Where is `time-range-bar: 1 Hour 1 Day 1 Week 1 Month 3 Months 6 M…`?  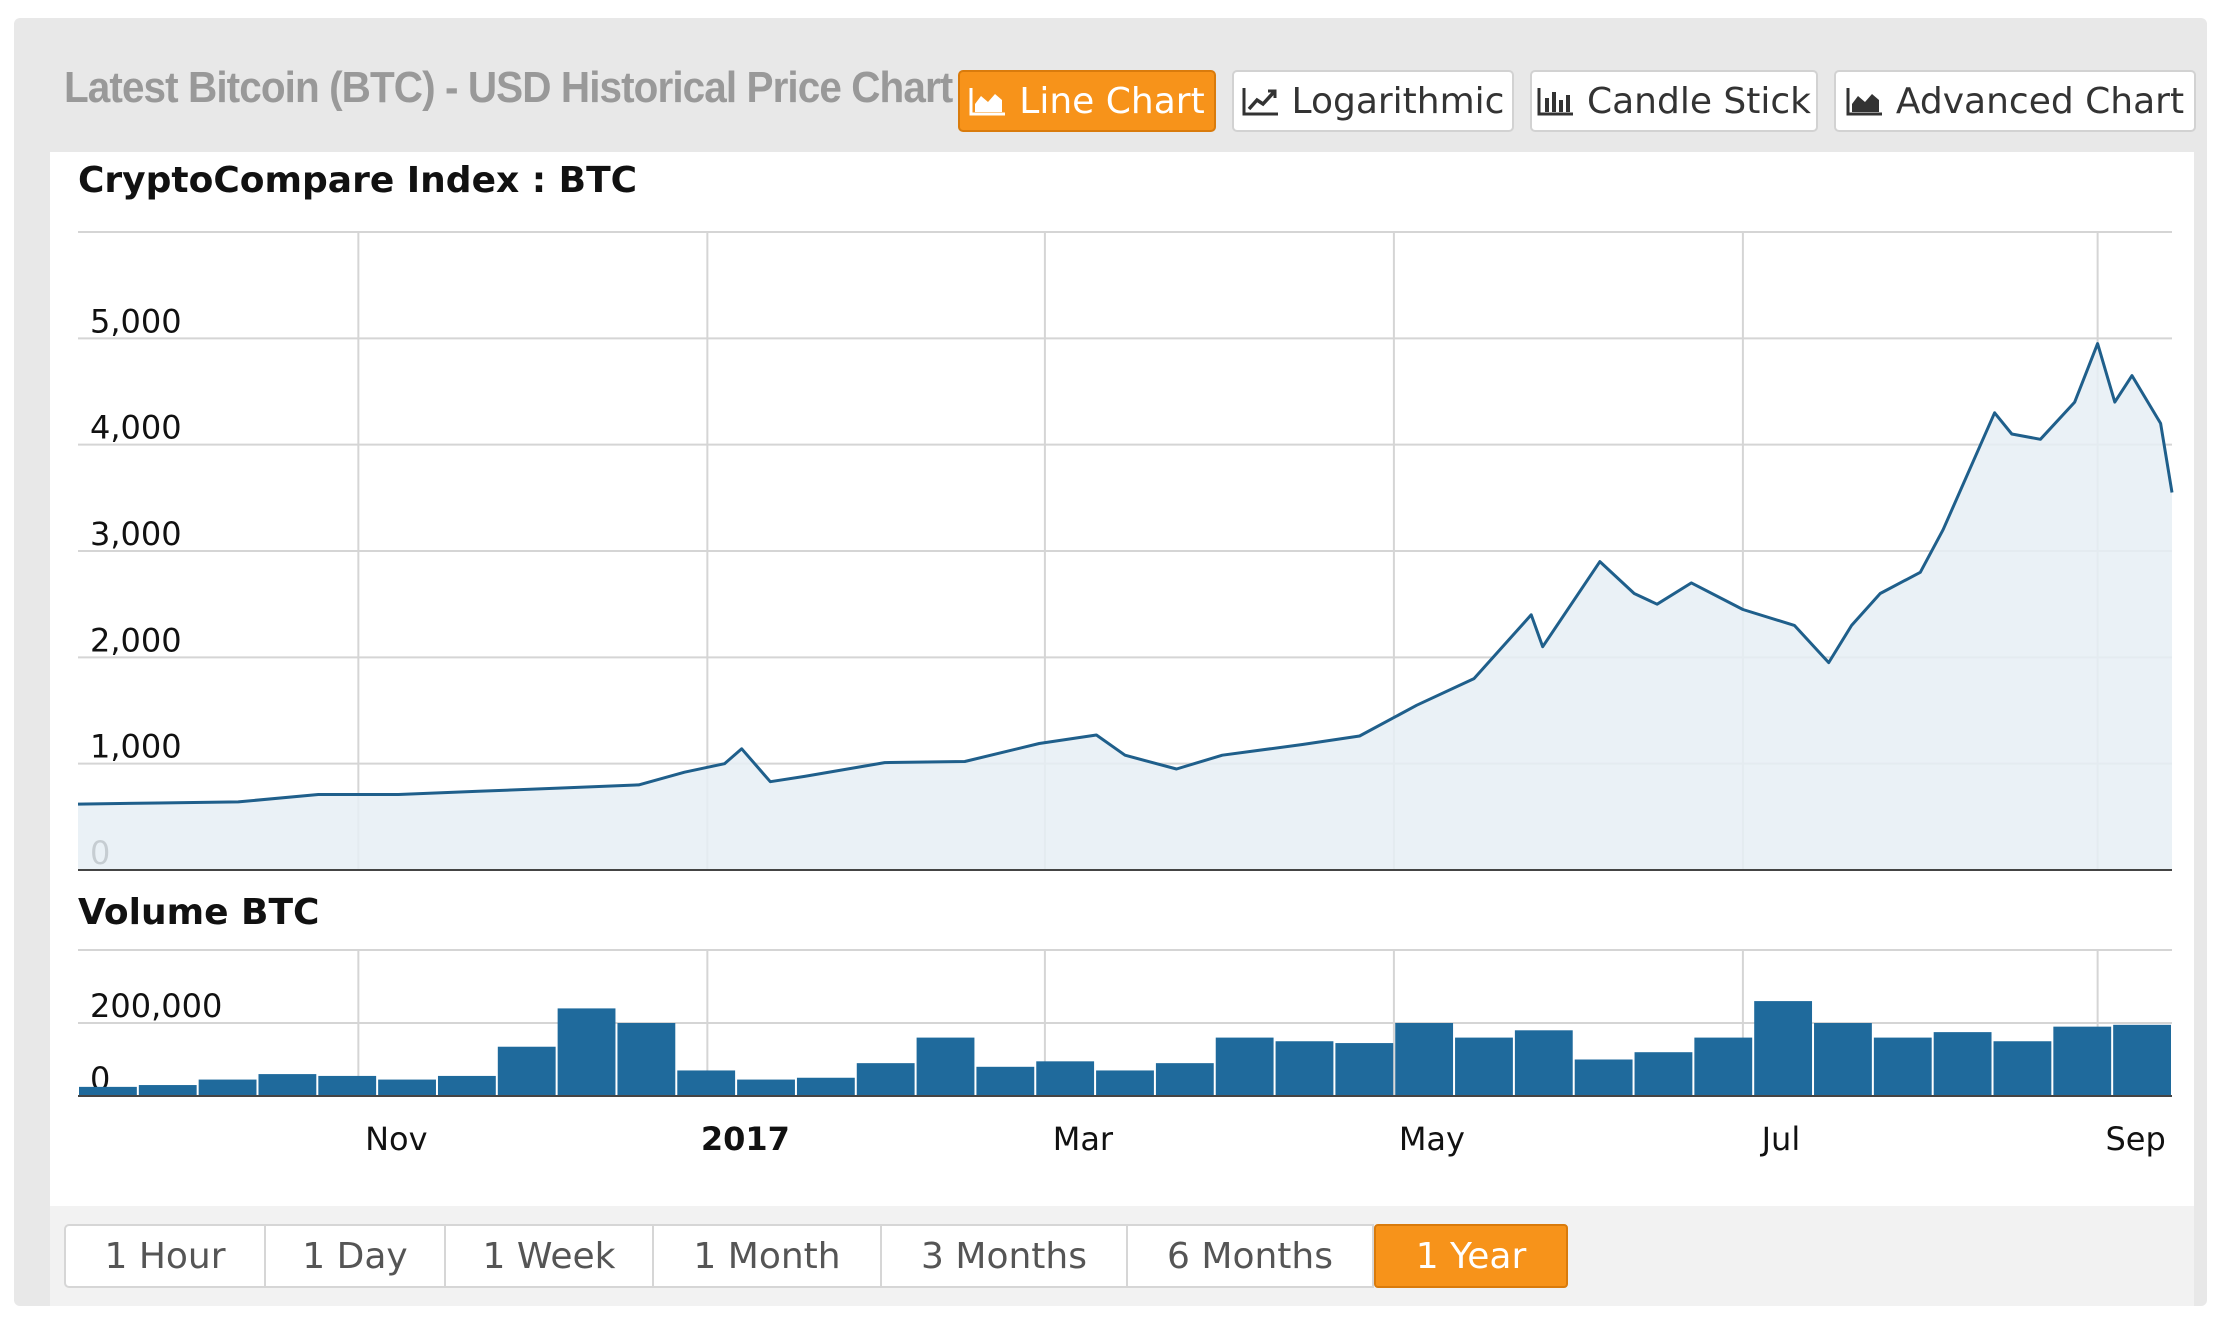 time-range-bar: 1 Hour 1 Day 1 Week 1 Month 3 Months 6 M… is located at coordinates (1122, 1256).